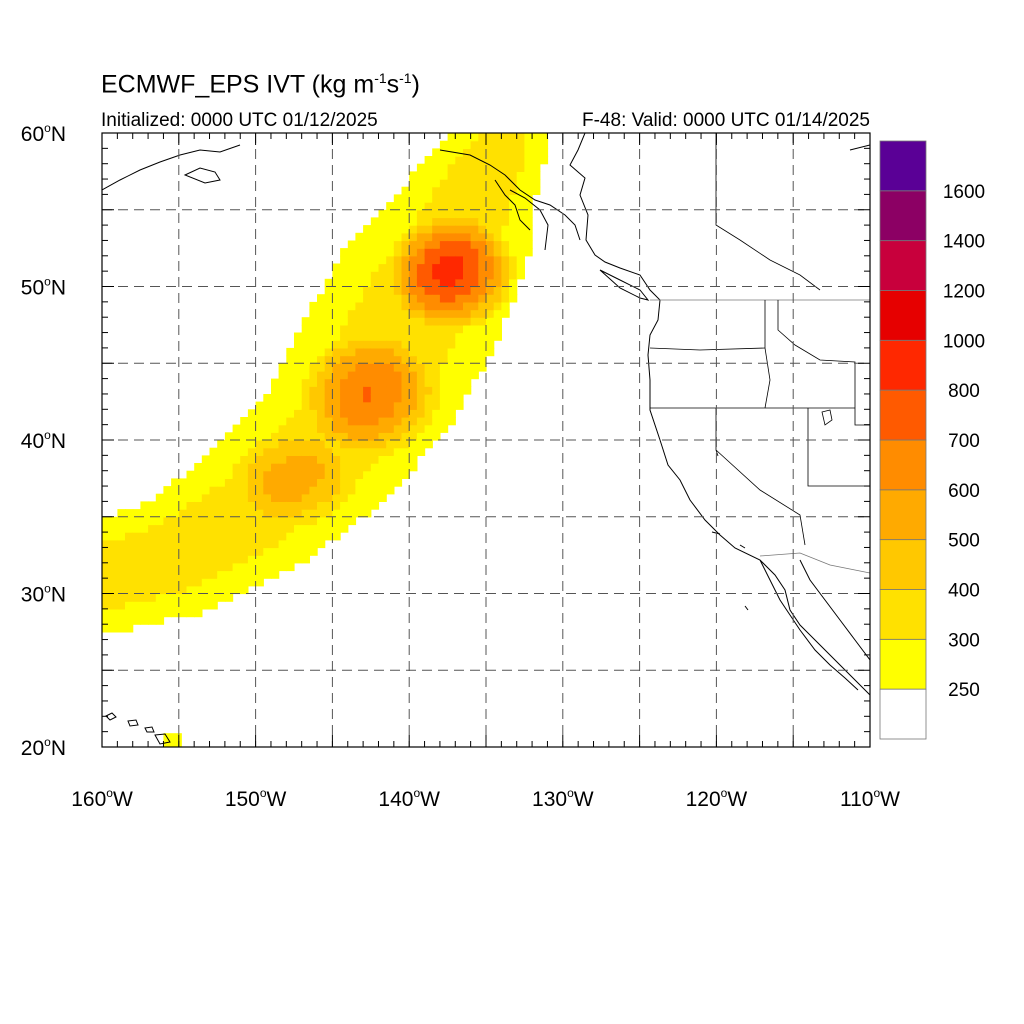 The width and height of the screenshot is (1024, 1024). I want to click on lon-label: 140oW, so click(409, 798).